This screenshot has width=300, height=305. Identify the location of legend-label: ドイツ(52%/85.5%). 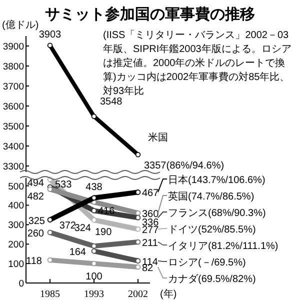
(212, 230).